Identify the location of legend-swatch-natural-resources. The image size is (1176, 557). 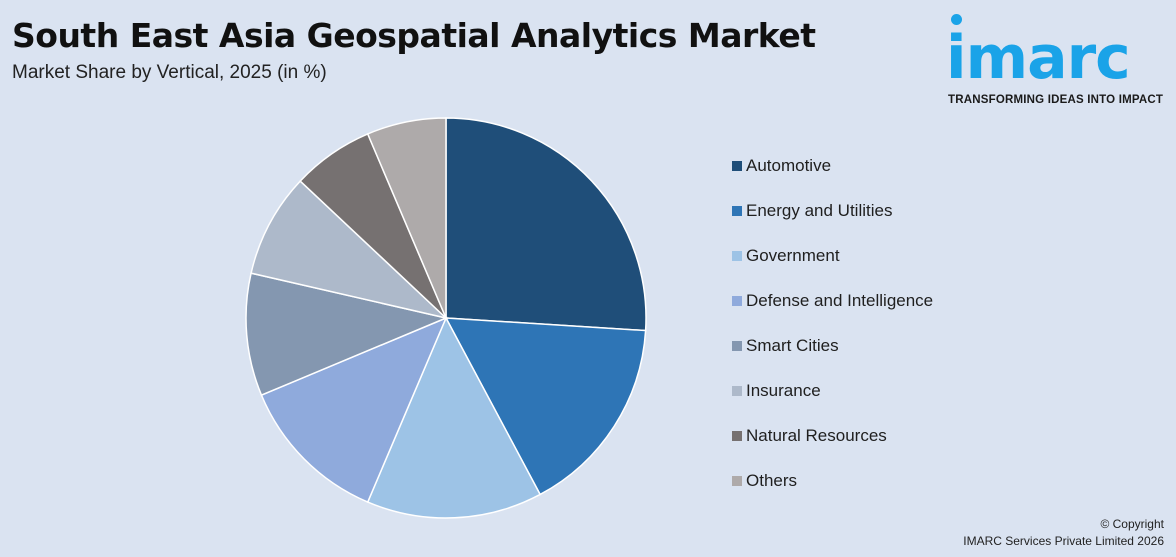
(737, 436).